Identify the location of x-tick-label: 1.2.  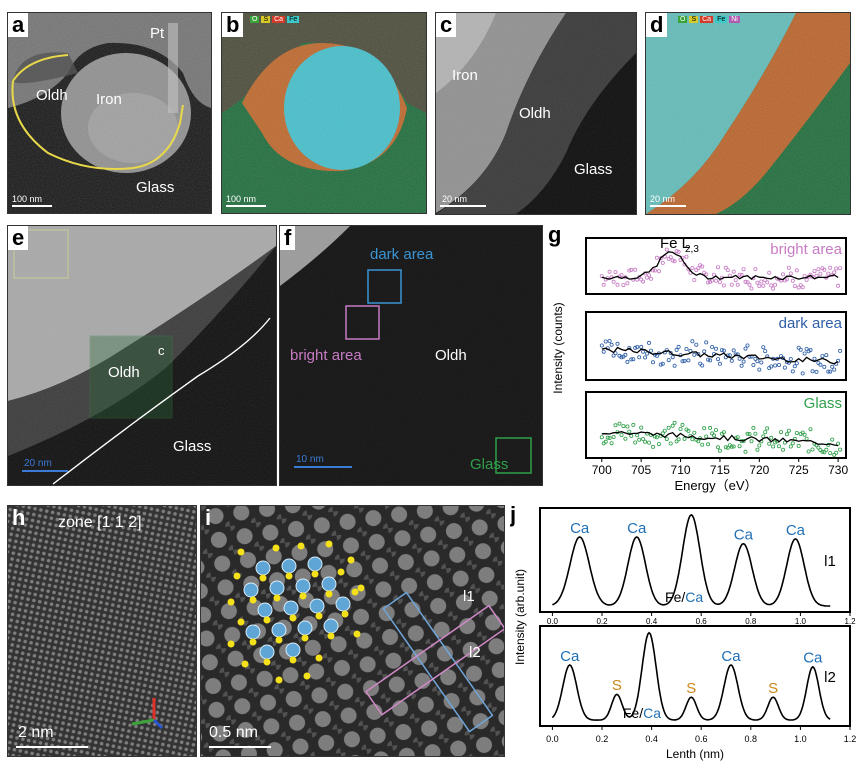
(850, 621).